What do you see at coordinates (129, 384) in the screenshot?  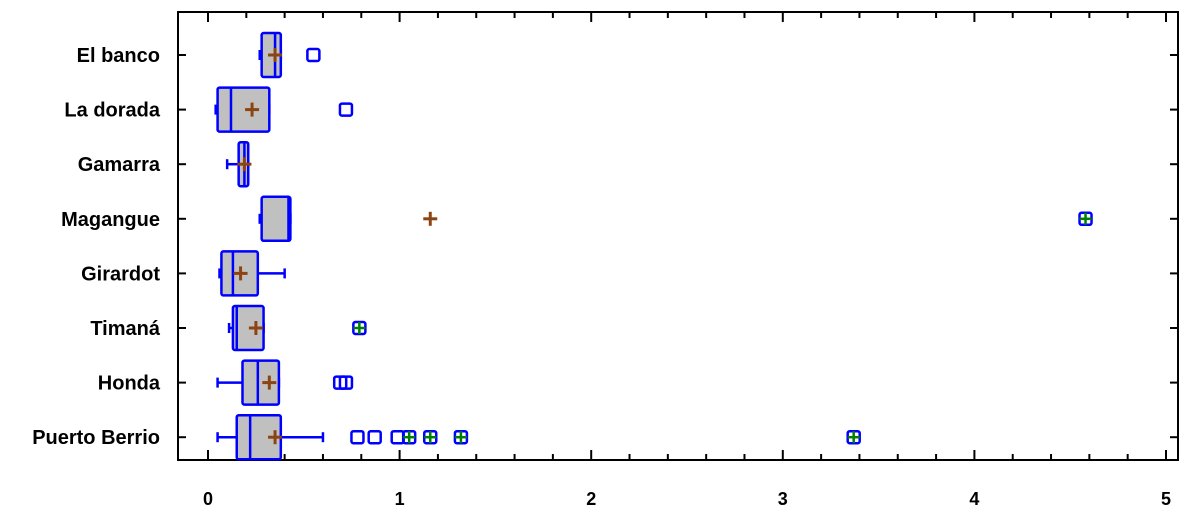 I see `category-label: Honda` at bounding box center [129, 384].